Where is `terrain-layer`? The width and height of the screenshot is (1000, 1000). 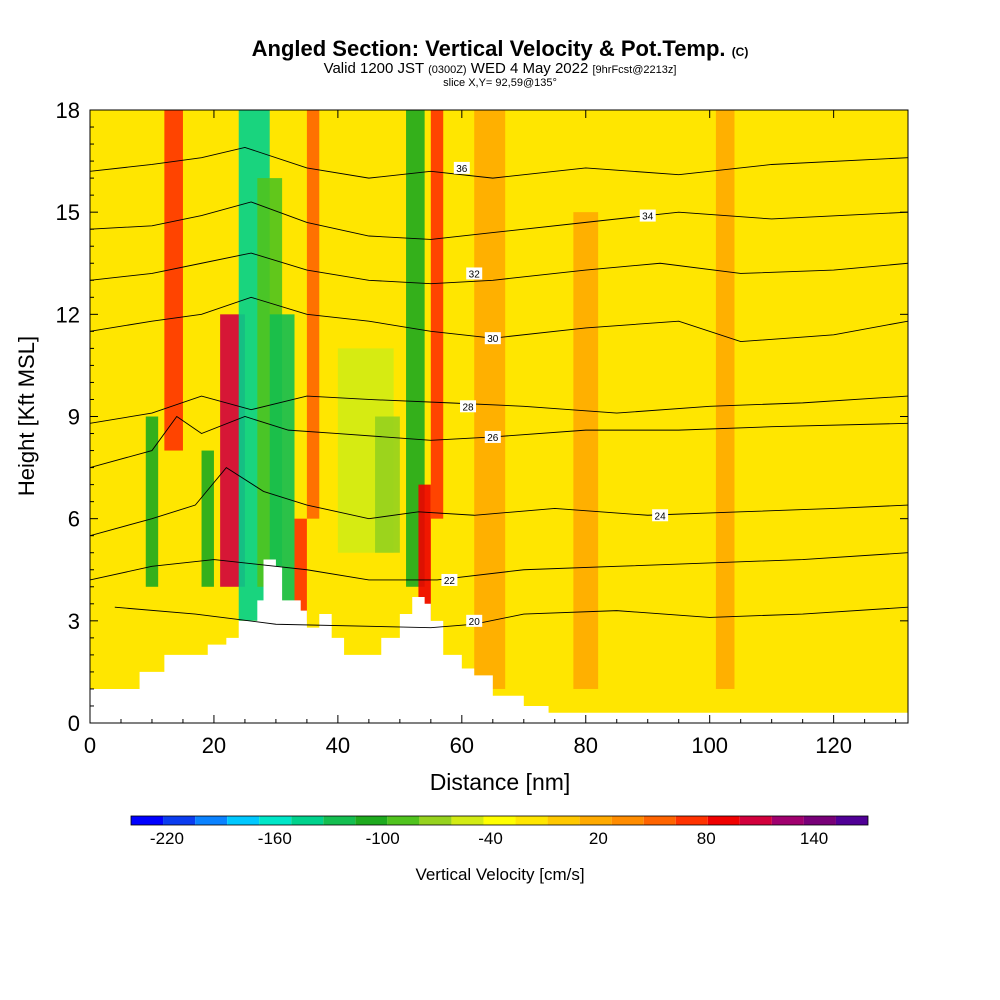
terrain-layer is located at coordinates (499, 641).